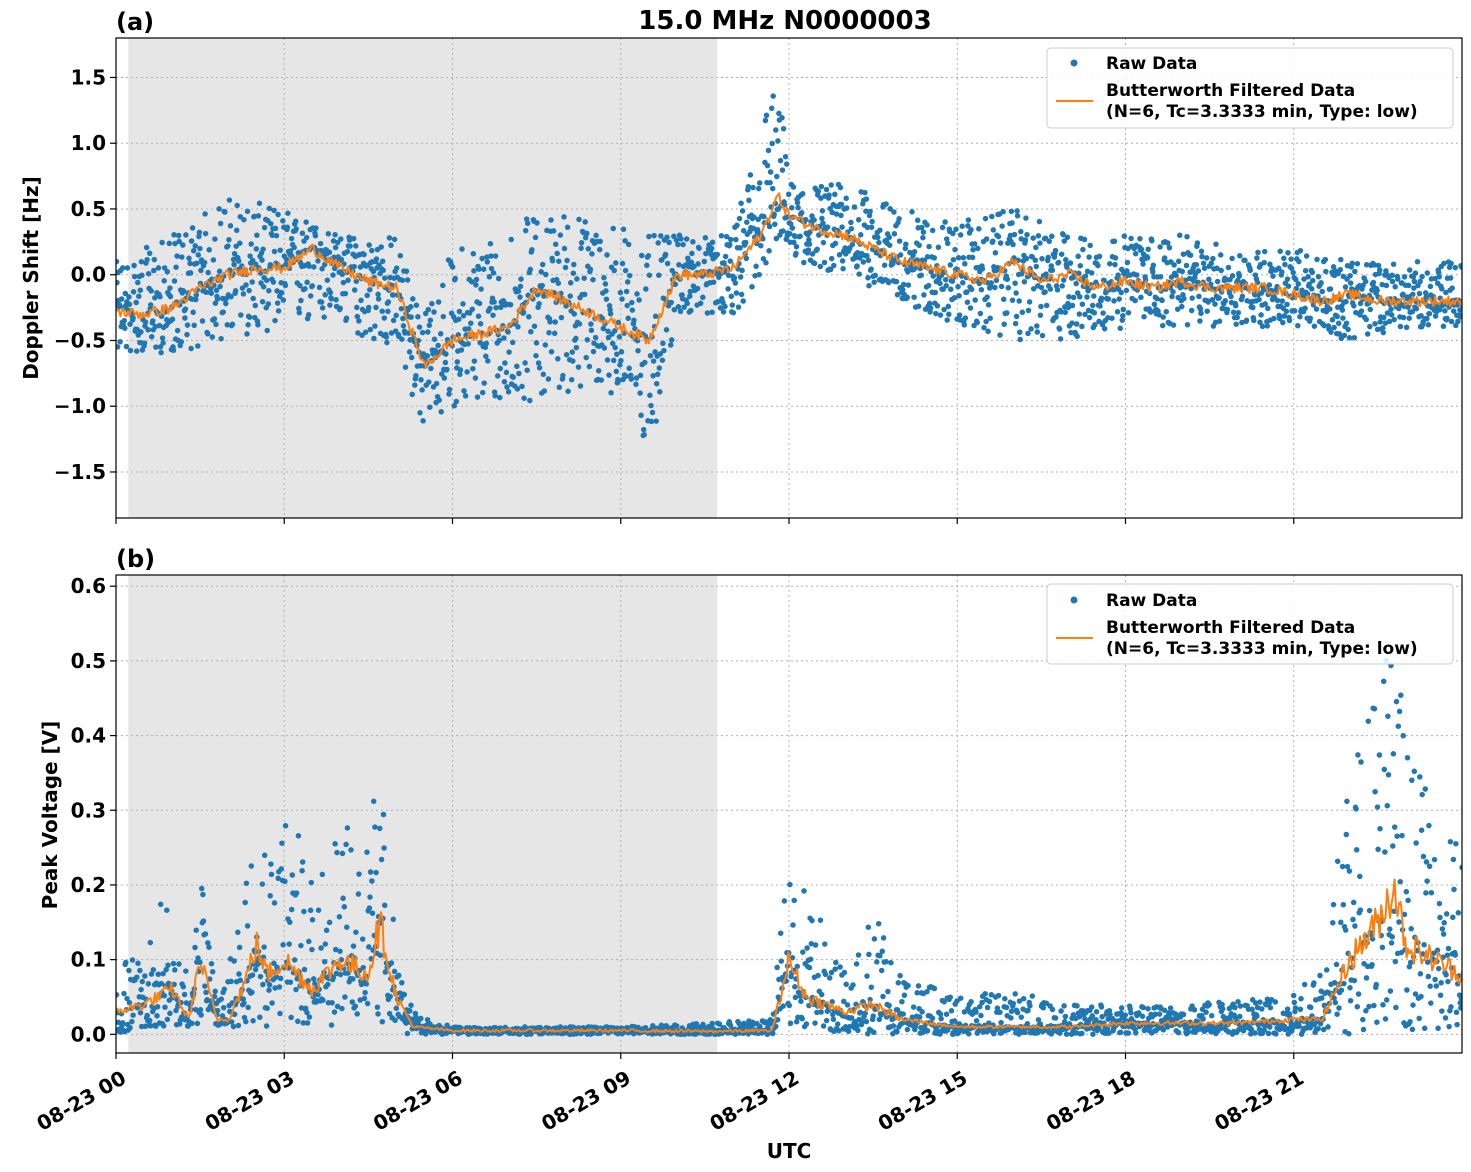  Describe the element at coordinates (135, 559) in the screenshot. I see `panel-b-label: (b)` at that location.